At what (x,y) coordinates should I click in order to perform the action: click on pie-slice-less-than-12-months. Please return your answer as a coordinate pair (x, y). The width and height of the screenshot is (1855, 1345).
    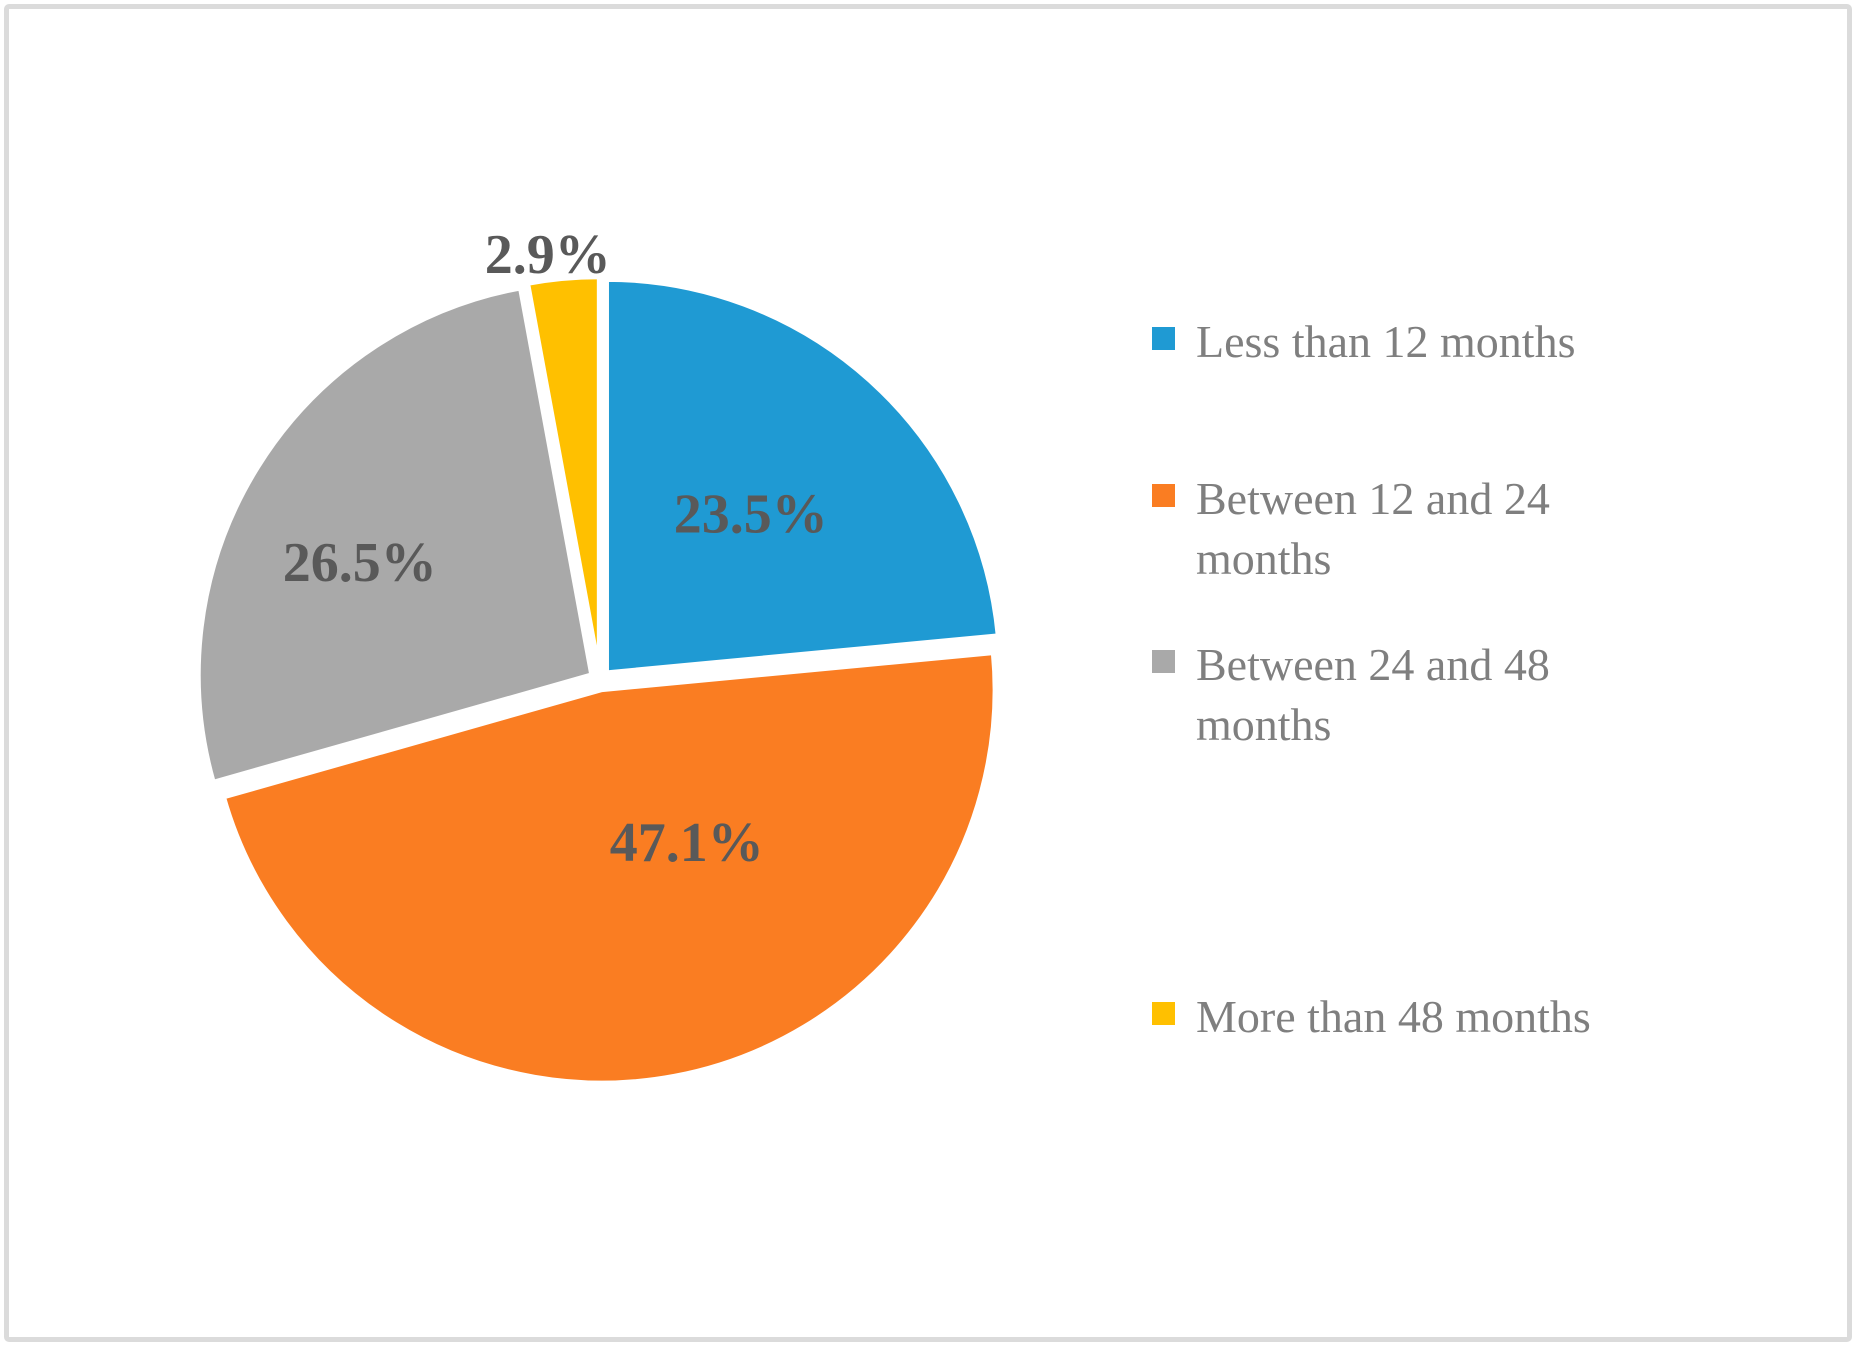
    Looking at the image, I should click on (802, 476).